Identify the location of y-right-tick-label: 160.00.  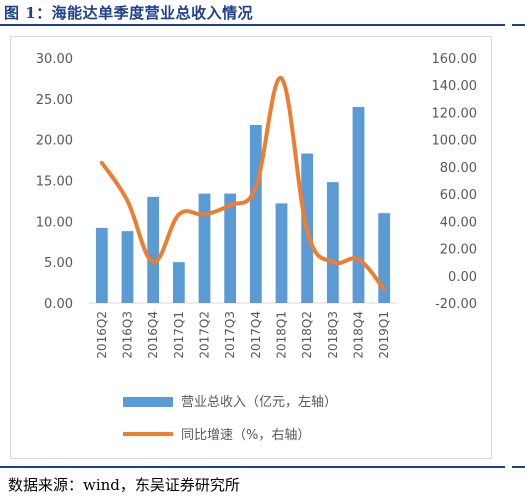
(455, 59).